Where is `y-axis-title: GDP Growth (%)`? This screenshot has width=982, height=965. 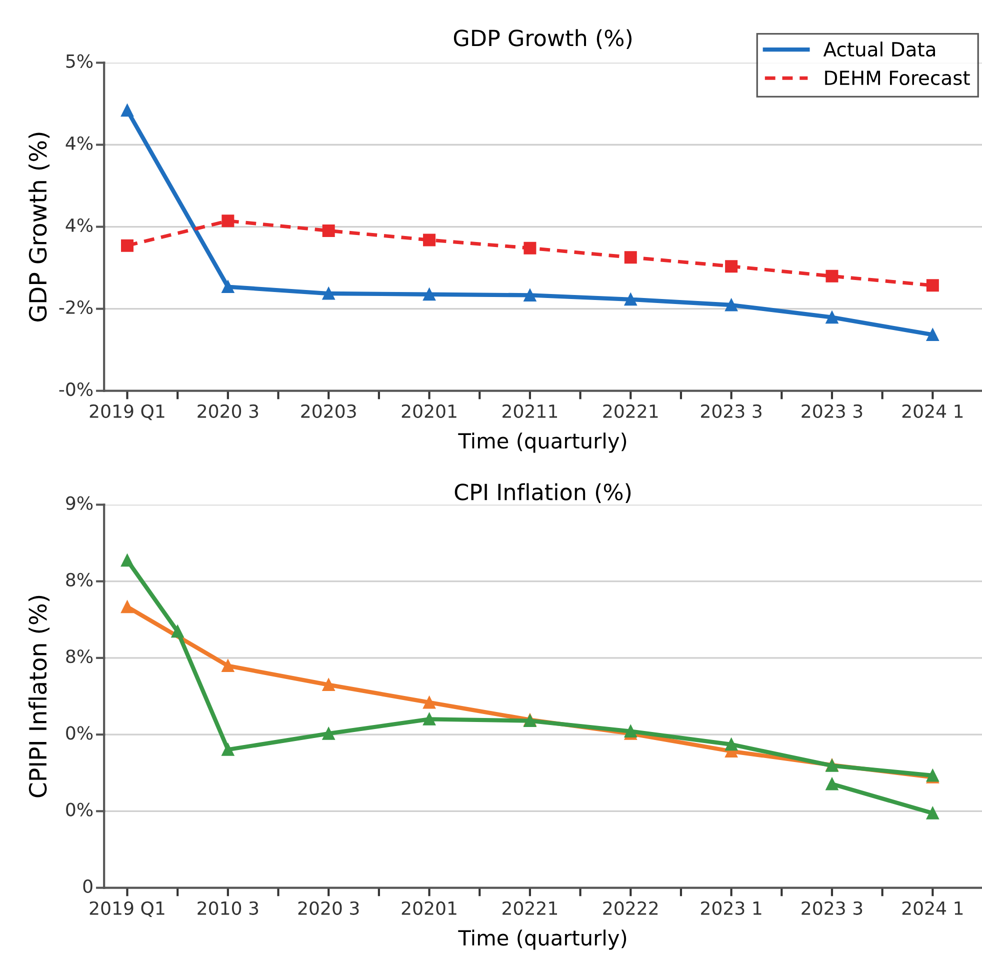
y-axis-title: GDP Growth (%) is located at coordinates (39, 227).